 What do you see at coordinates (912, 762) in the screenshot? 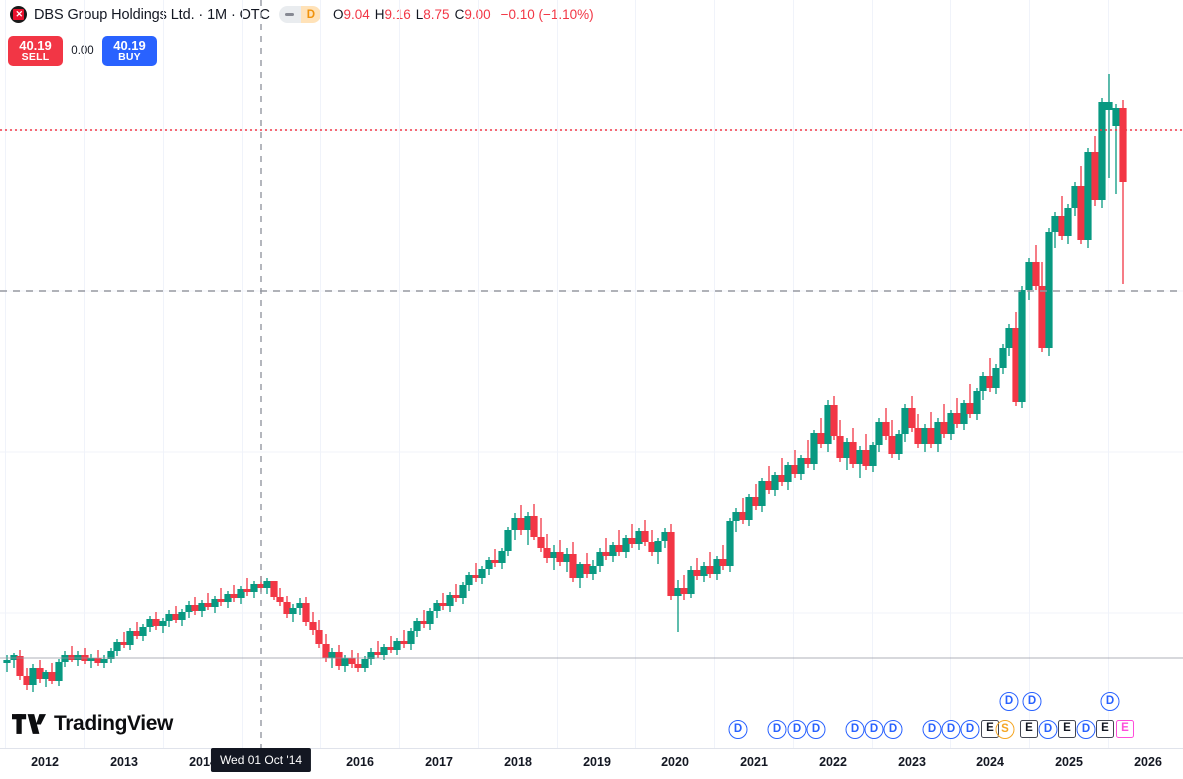
I see `x-axis-label: 2023` at bounding box center [912, 762].